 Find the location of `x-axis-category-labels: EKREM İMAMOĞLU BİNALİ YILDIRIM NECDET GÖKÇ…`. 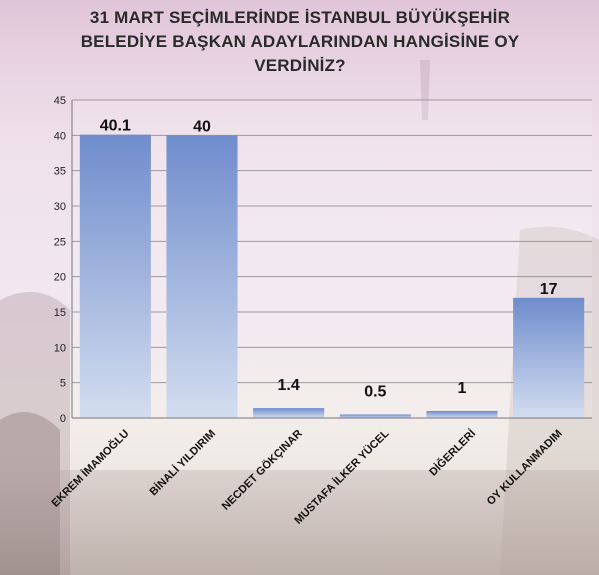

x-axis-category-labels: EKREM İMAMOĞLU BİNALİ YILDIRIM NECDET GÖKÇ… is located at coordinates (307, 477).